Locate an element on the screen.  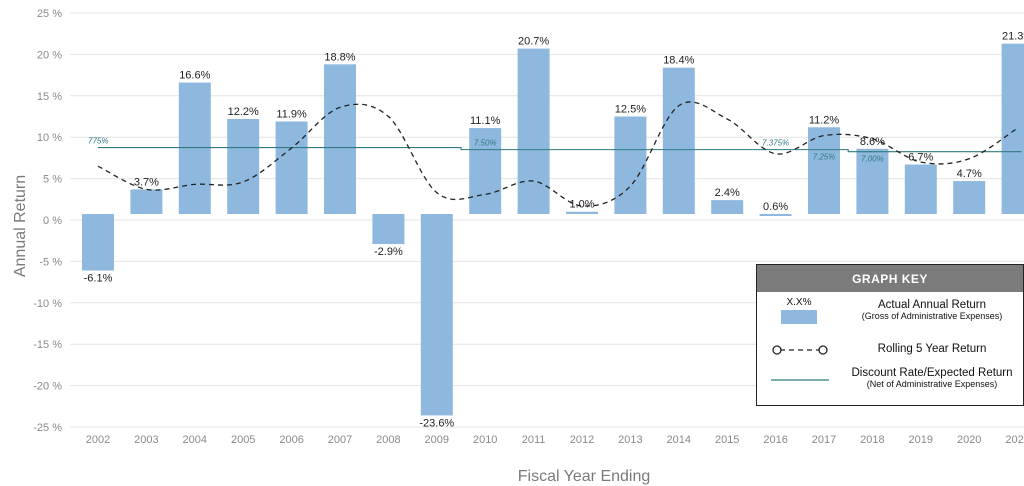
x-tick-2018: 2018 is located at coordinates (872, 440).